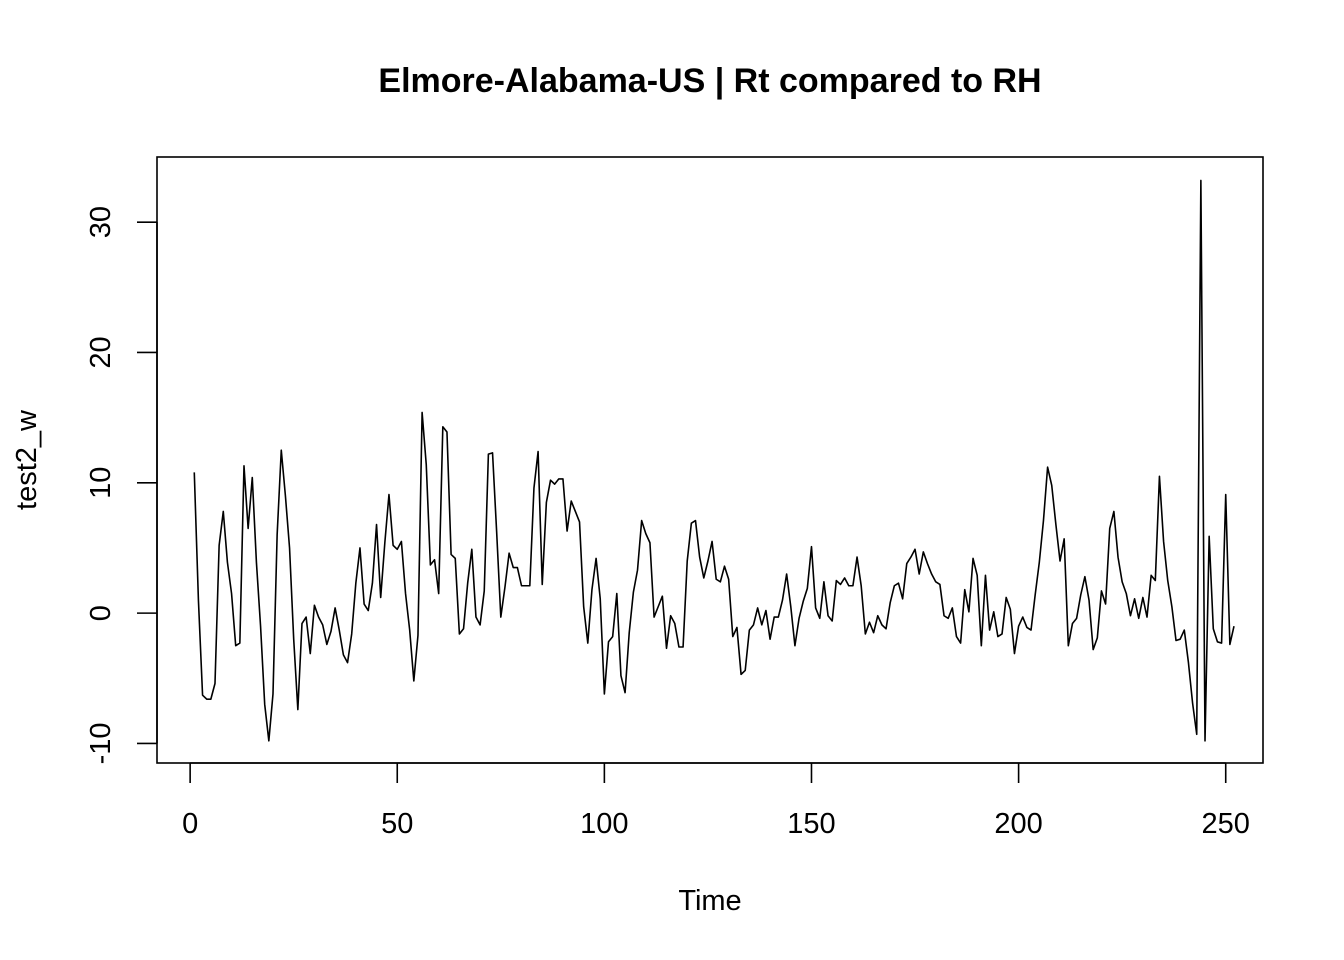 The width and height of the screenshot is (1344, 960). What do you see at coordinates (101, 613) in the screenshot?
I see `y-tick-label: 0` at bounding box center [101, 613].